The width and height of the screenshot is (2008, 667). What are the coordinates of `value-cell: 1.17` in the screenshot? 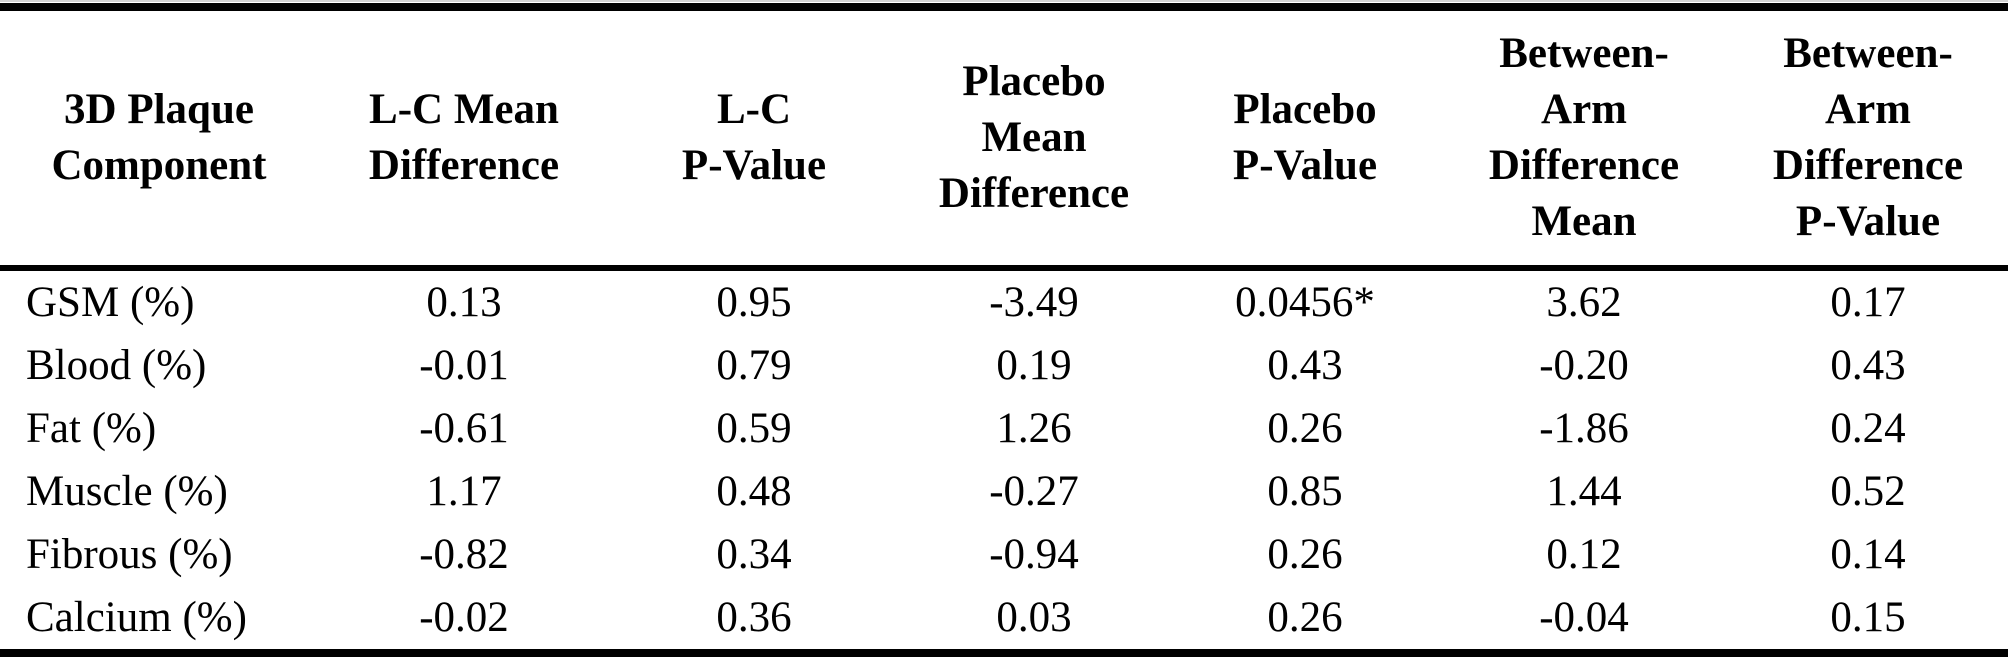 It's located at (464, 491).